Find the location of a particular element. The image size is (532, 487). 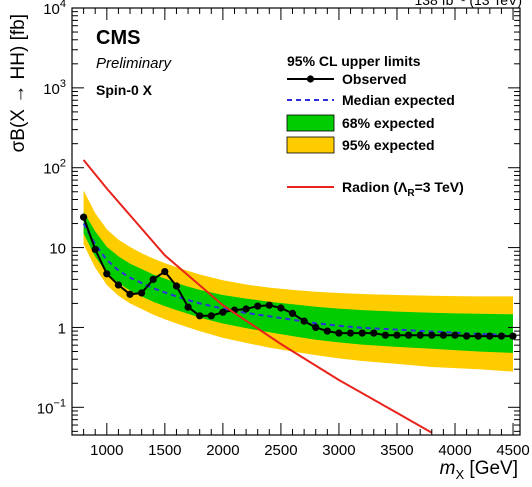

x-tick-label: 3000 is located at coordinates (338, 450).